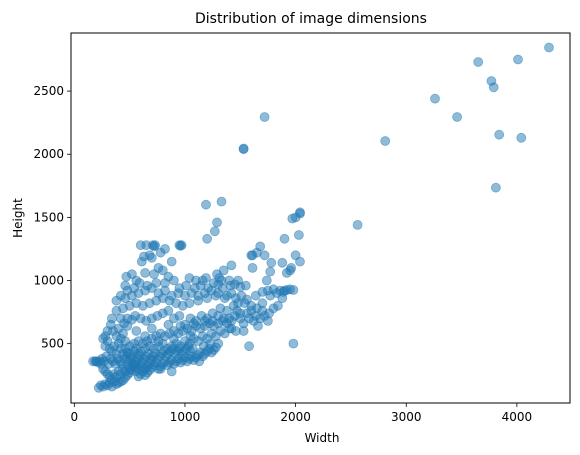  What do you see at coordinates (295, 417) in the screenshot?
I see `x-tick-label: 2000` at bounding box center [295, 417].